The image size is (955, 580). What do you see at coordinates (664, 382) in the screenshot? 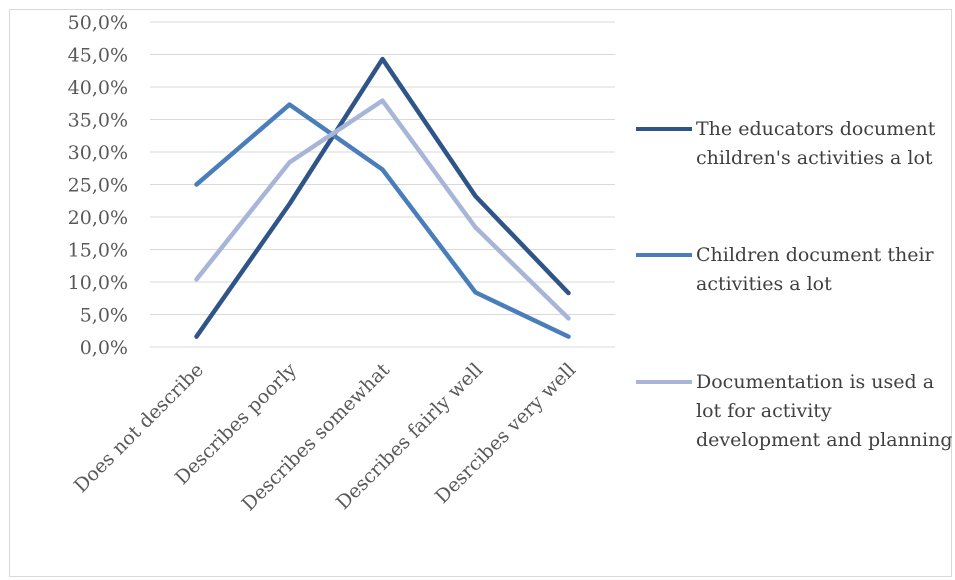
I see `legend-swatch-documentation` at bounding box center [664, 382].